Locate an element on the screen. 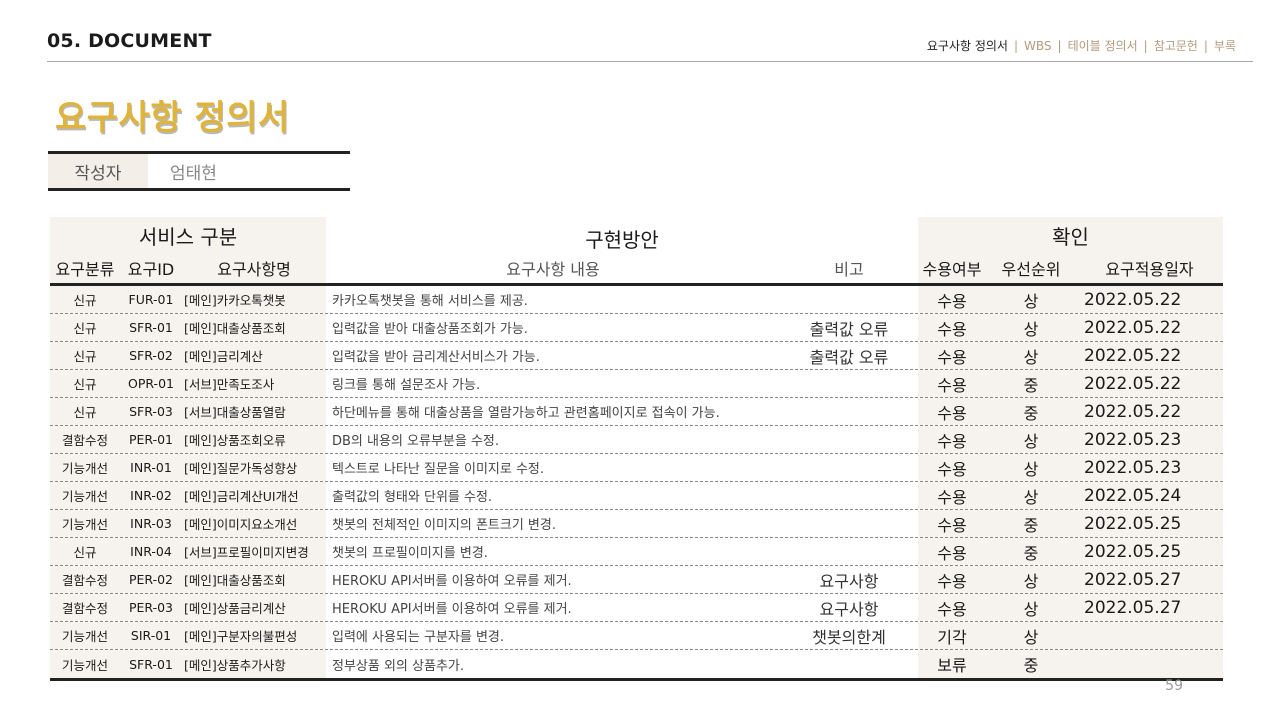 Image resolution: width=1280 pixels, height=720 pixels. cell-content: 출력값의 형태와 단위를 수정. is located at coordinates (412, 497).